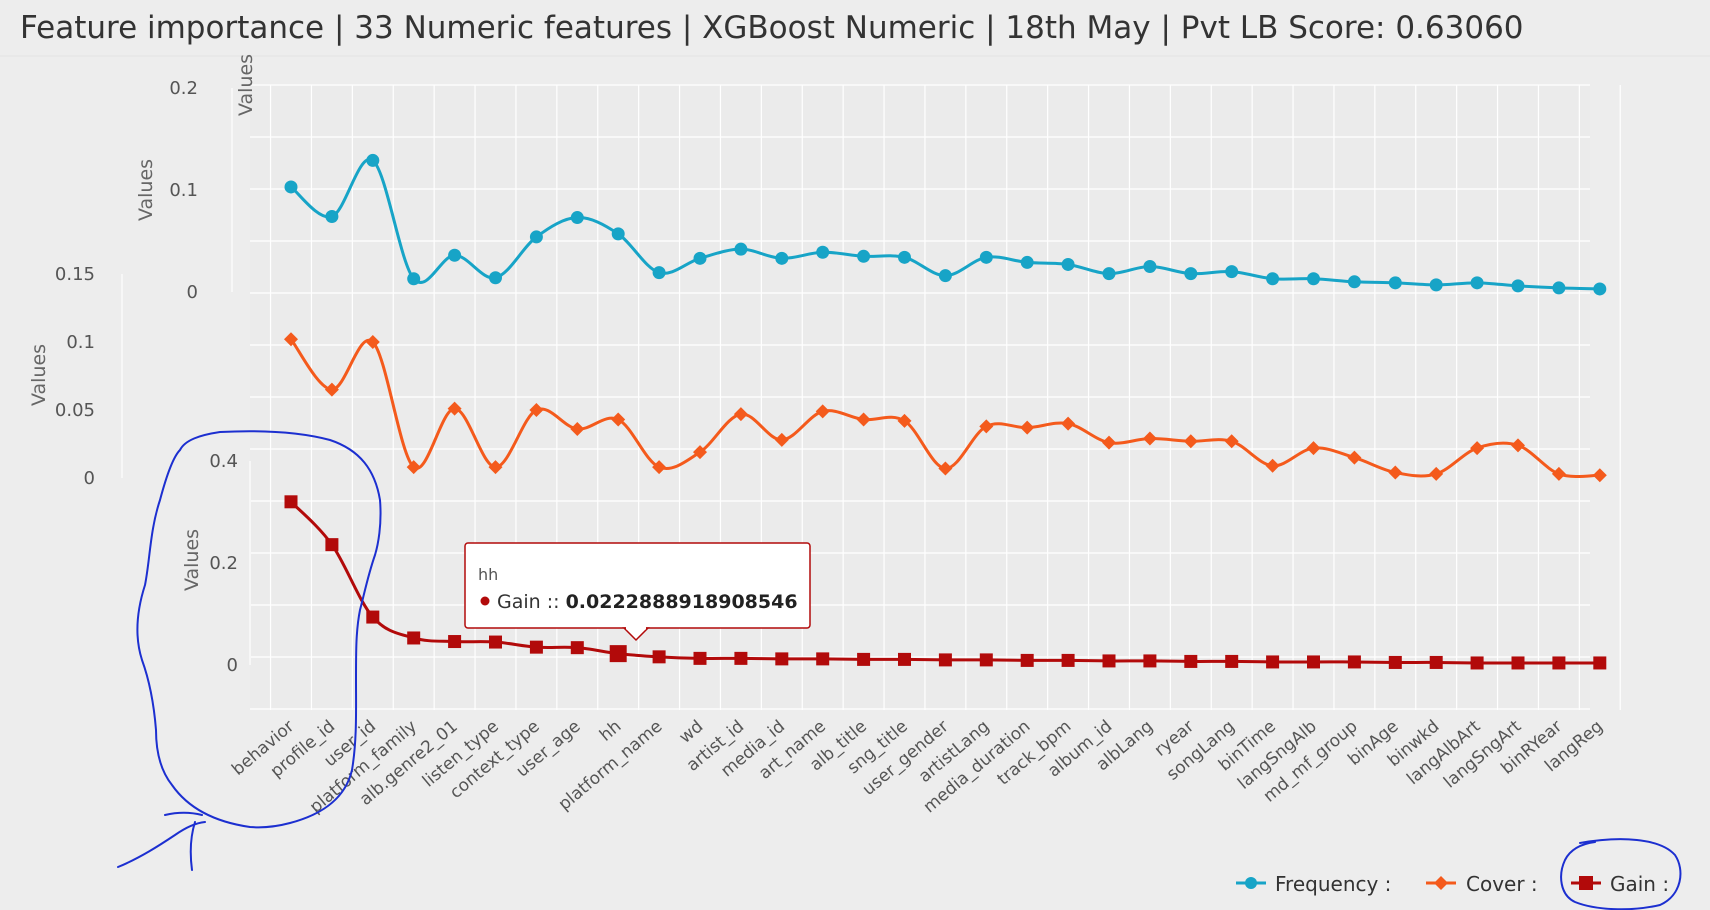  What do you see at coordinates (1559, 663) in the screenshot?
I see `point-gain-binRYear` at bounding box center [1559, 663].